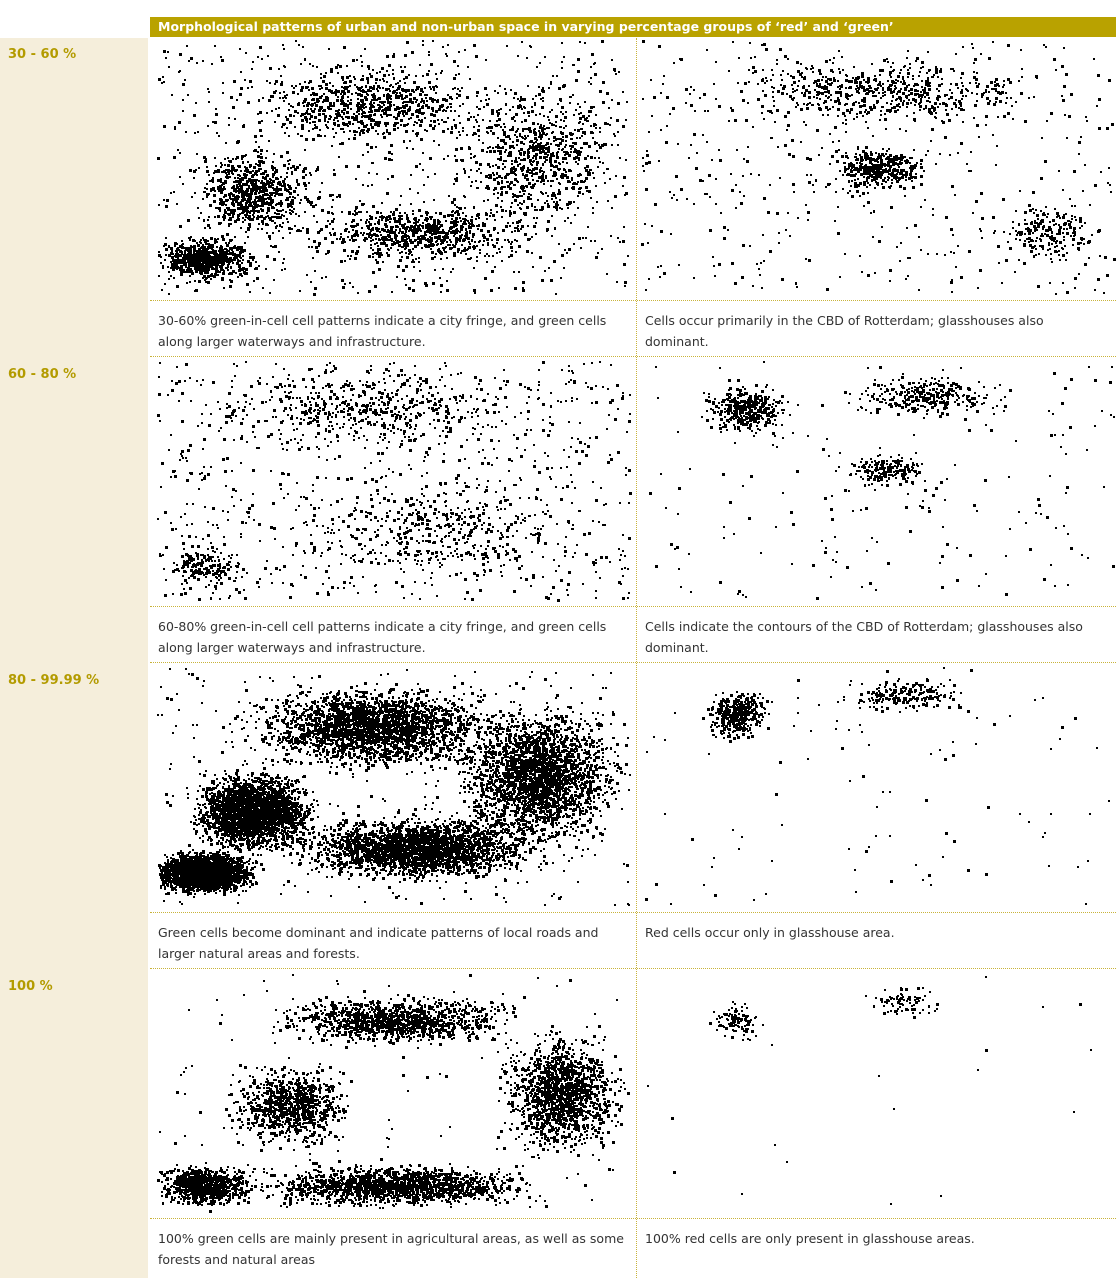 The height and width of the screenshot is (1278, 1116). What do you see at coordinates (636, 658) in the screenshot?
I see `column-divider` at bounding box center [636, 658].